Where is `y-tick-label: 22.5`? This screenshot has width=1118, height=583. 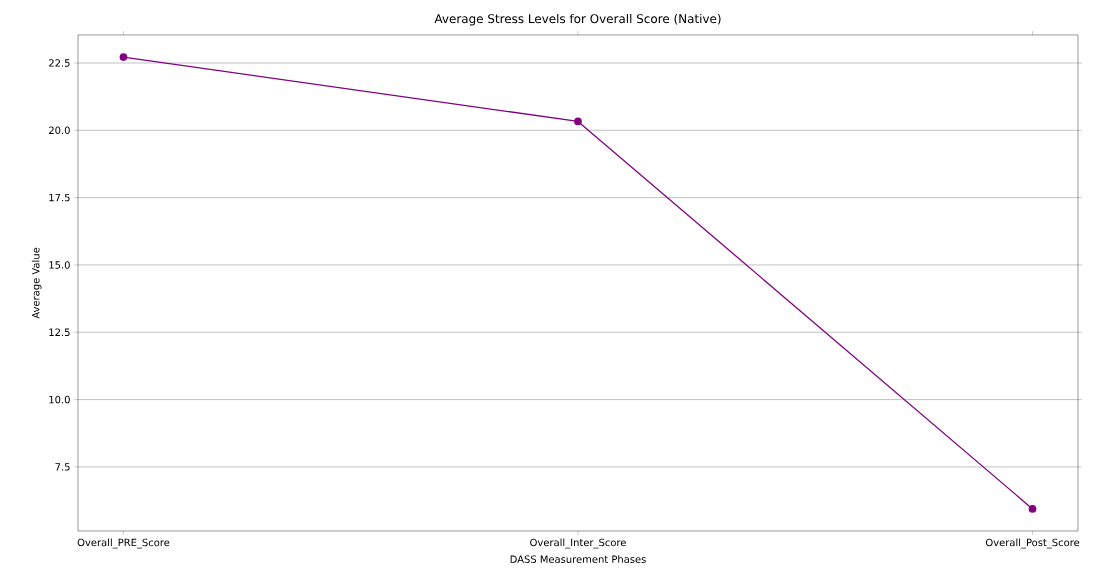 y-tick-label: 22.5 is located at coordinates (59, 63).